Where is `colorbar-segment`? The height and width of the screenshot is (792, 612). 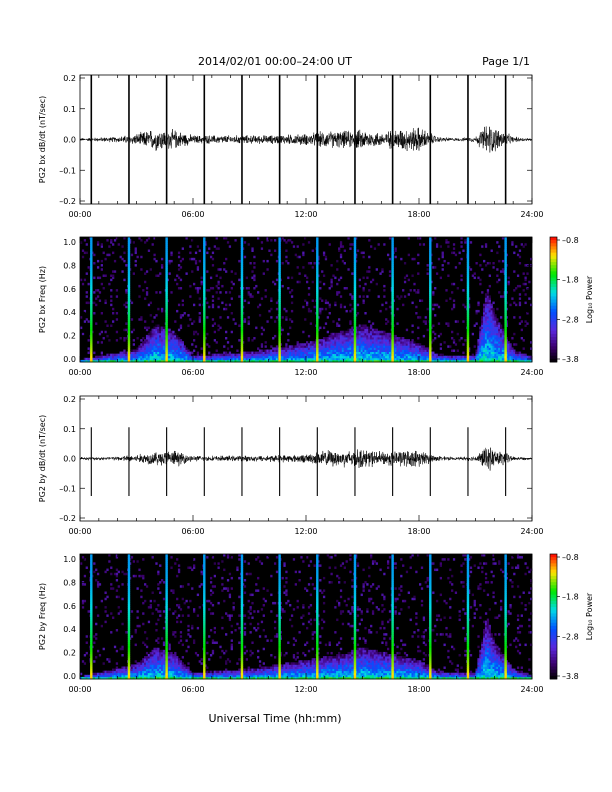 colorbar-segment is located at coordinates (553, 307).